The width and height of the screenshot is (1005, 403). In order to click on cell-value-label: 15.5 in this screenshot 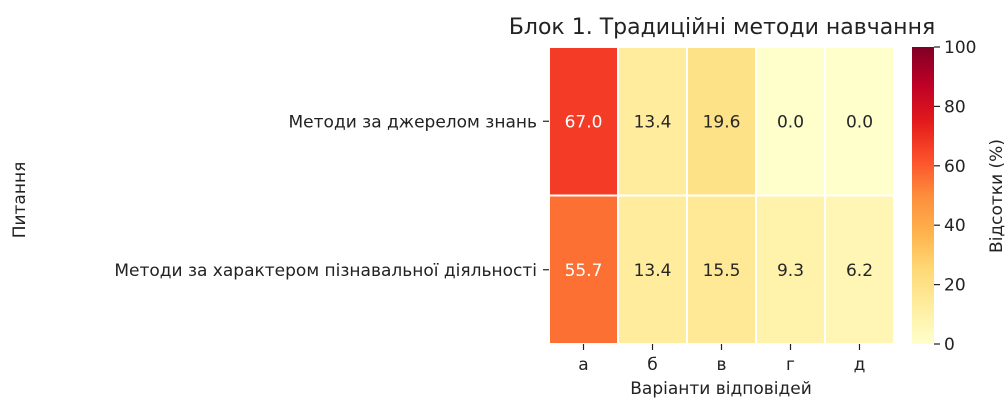, I will do `click(722, 271)`.